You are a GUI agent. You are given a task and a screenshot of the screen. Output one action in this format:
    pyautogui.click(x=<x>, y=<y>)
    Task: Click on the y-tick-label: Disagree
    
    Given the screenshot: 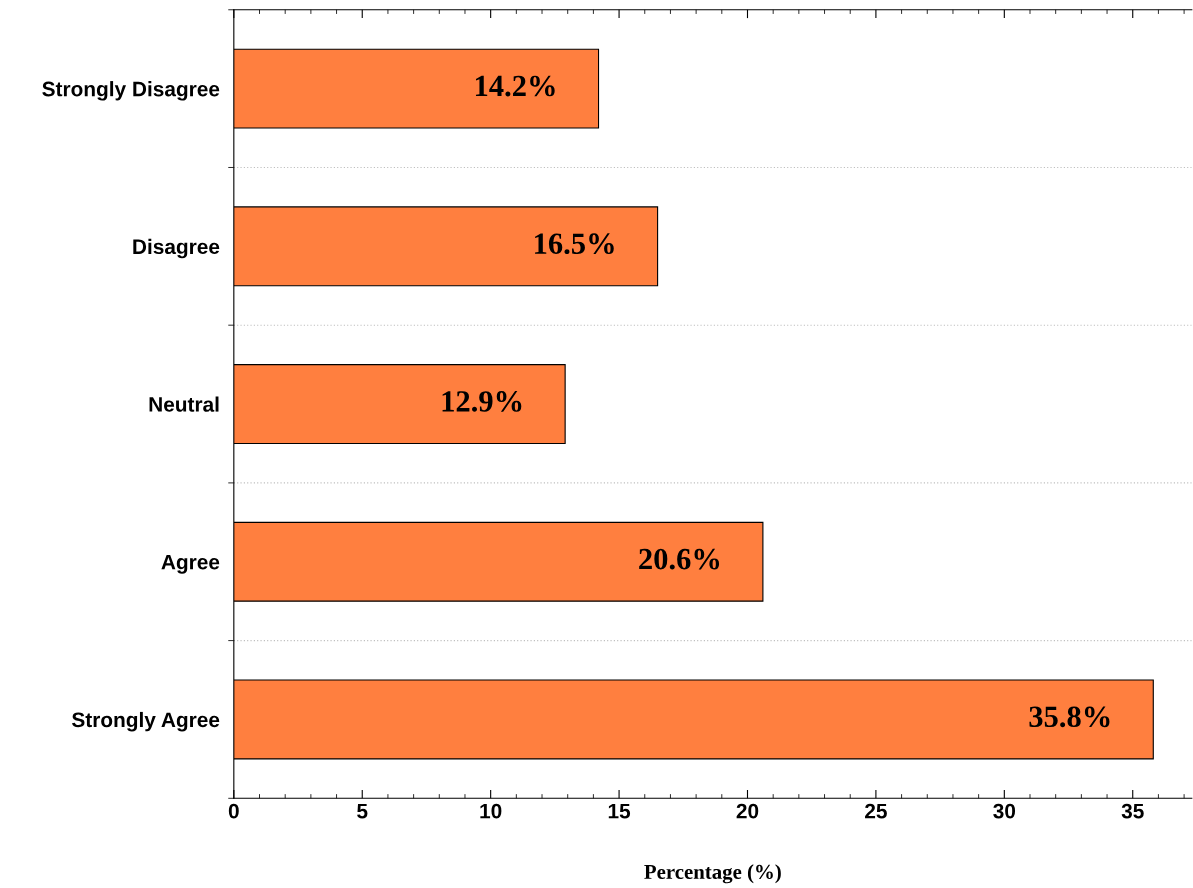 What is the action you would take?
    pyautogui.click(x=176, y=248)
    